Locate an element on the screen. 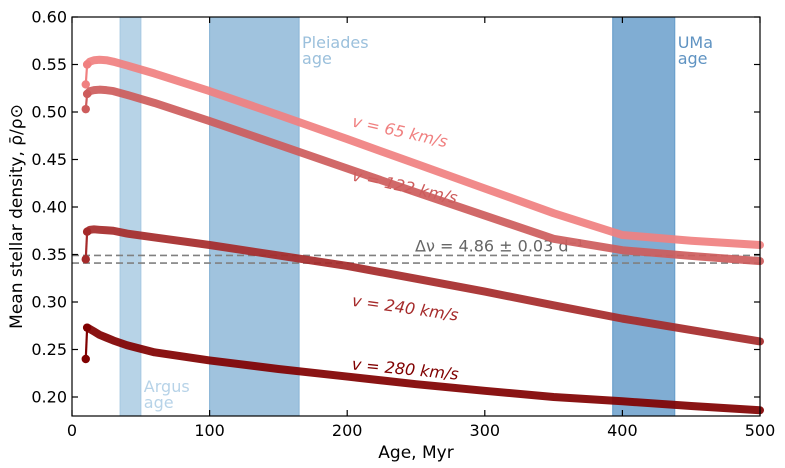 This screenshot has width=785, height=468. y-tick-label: 0.35 is located at coordinates (49, 254).